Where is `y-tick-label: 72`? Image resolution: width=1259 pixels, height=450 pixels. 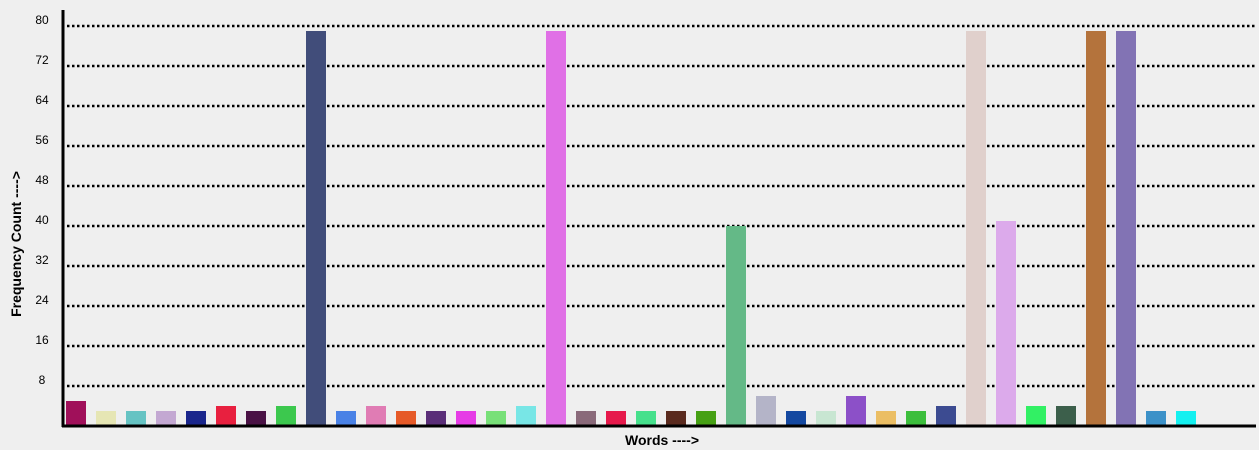
y-tick-label: 72 is located at coordinates (42, 60).